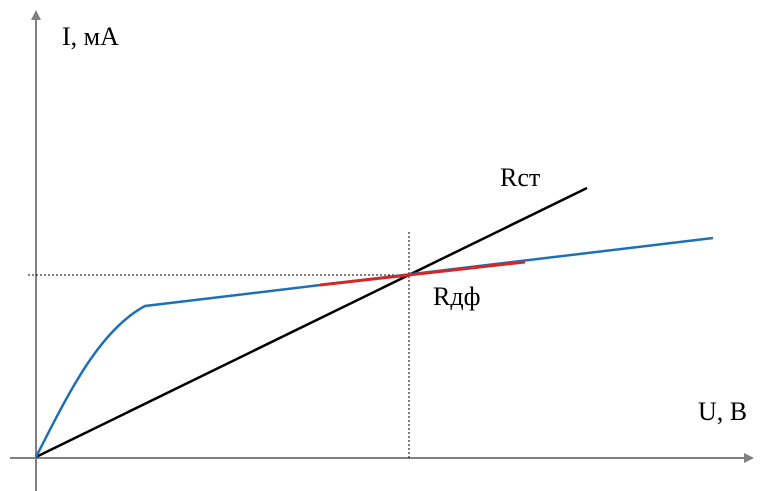  What do you see at coordinates (456, 296) in the screenshot?
I see `r-diff-label: Rдф` at bounding box center [456, 296].